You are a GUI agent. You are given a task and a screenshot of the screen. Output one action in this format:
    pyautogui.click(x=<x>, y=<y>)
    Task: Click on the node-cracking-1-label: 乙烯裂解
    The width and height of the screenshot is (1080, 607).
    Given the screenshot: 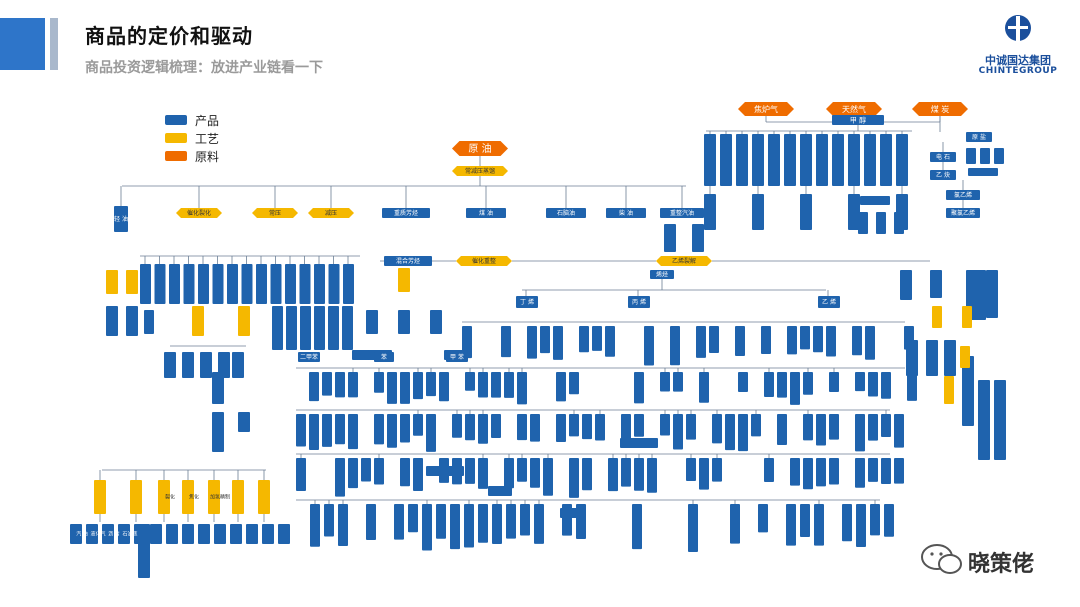 What is the action you would take?
    pyautogui.click(x=684, y=261)
    